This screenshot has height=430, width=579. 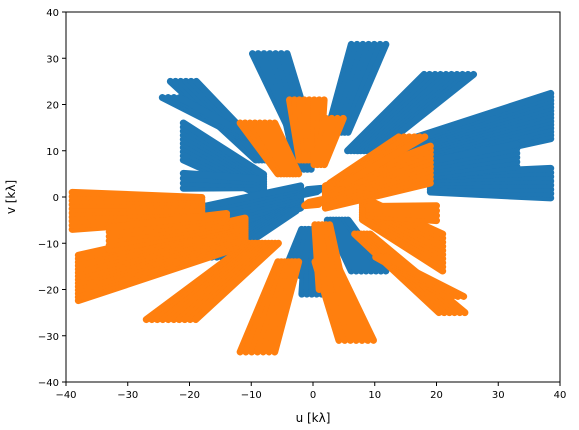 What do you see at coordinates (48, 337) in the screenshot?
I see `y-tick-label: −30` at bounding box center [48, 337].